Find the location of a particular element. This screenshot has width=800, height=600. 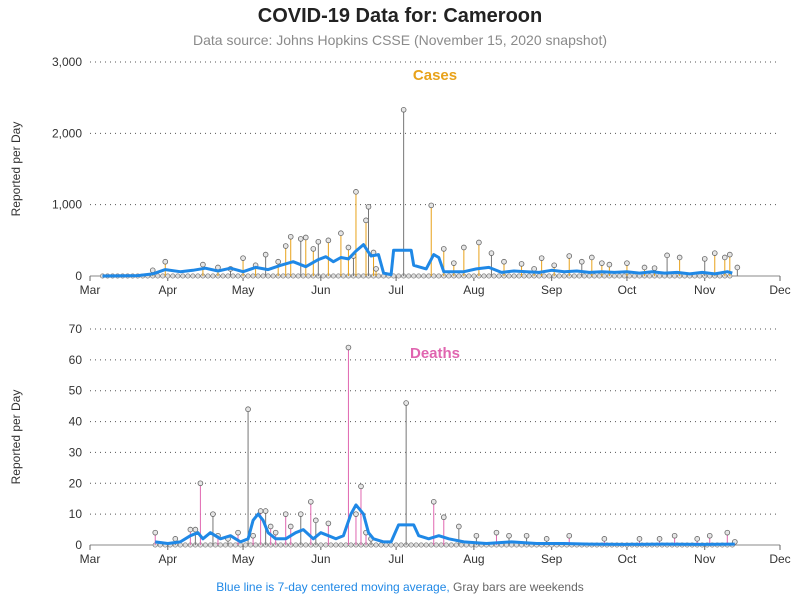

deaths-x-tick-label: Jul is located at coordinates (395, 559).